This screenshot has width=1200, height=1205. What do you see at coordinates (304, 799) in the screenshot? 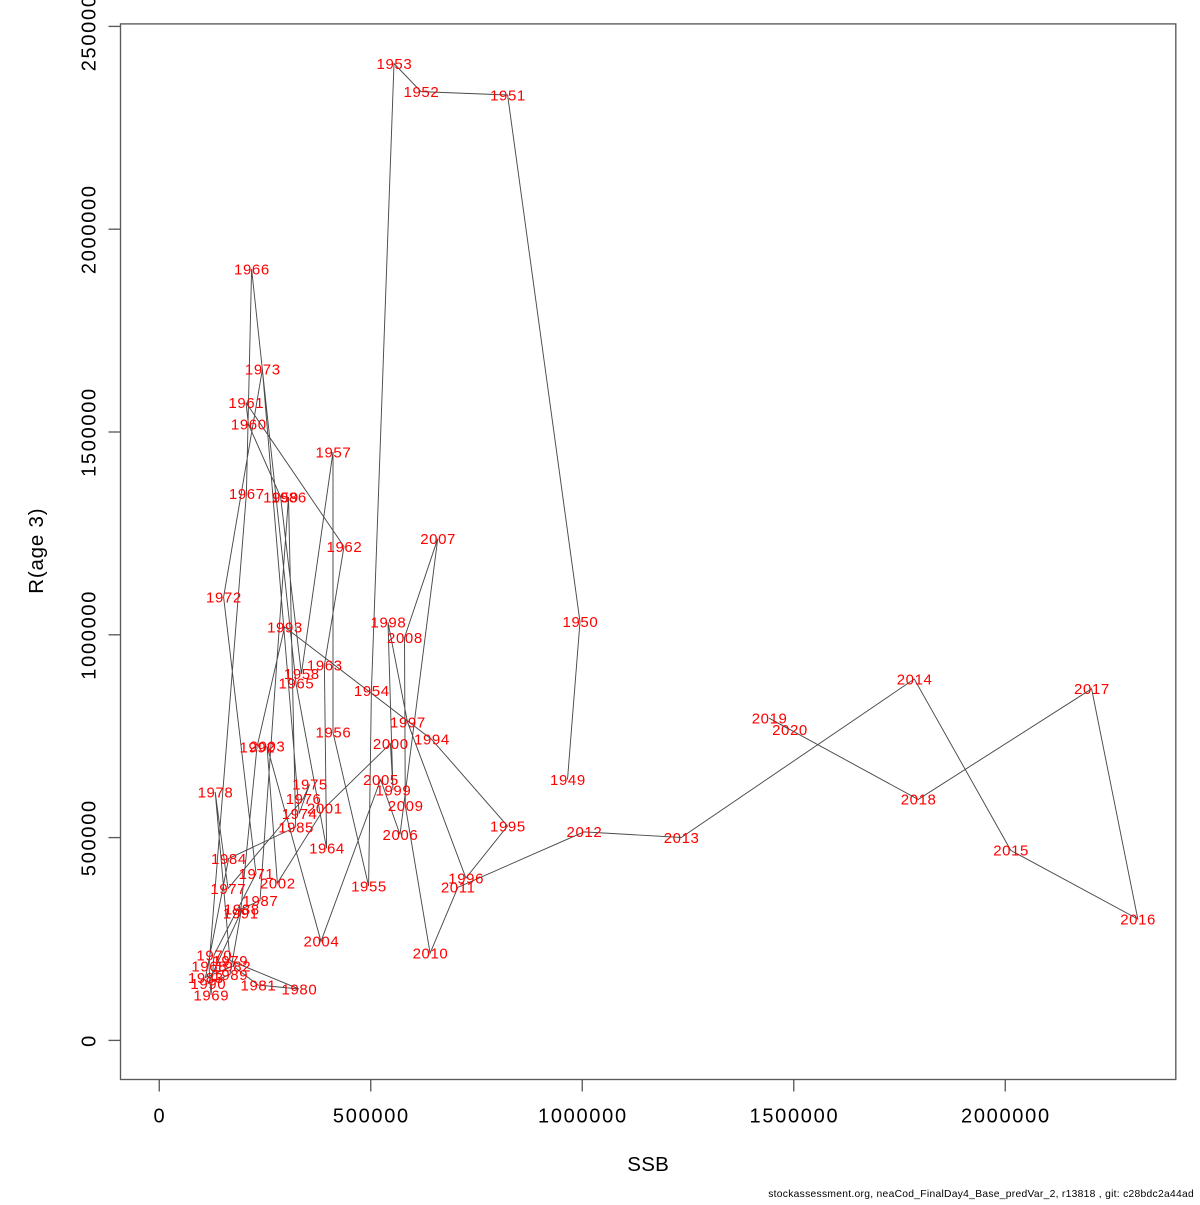
I see `svg-text: 1976` at bounding box center [304, 799].